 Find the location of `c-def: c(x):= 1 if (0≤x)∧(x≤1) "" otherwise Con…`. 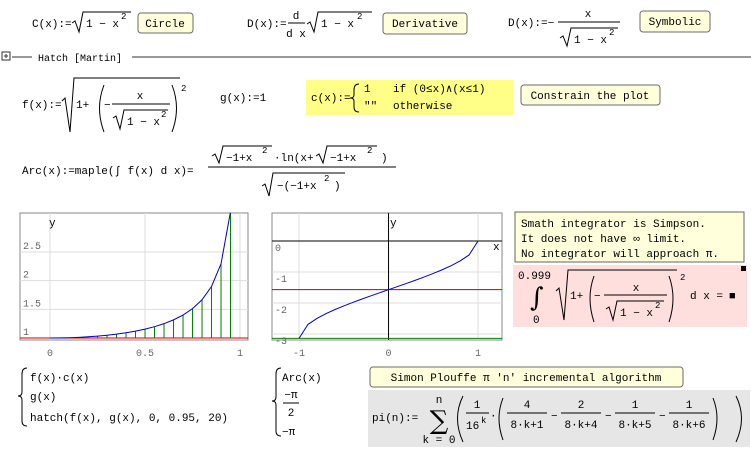

c-def: c(x):= 1 if (0≤x)∧(x≤1) "" otherwise Con… is located at coordinates (483, 97).